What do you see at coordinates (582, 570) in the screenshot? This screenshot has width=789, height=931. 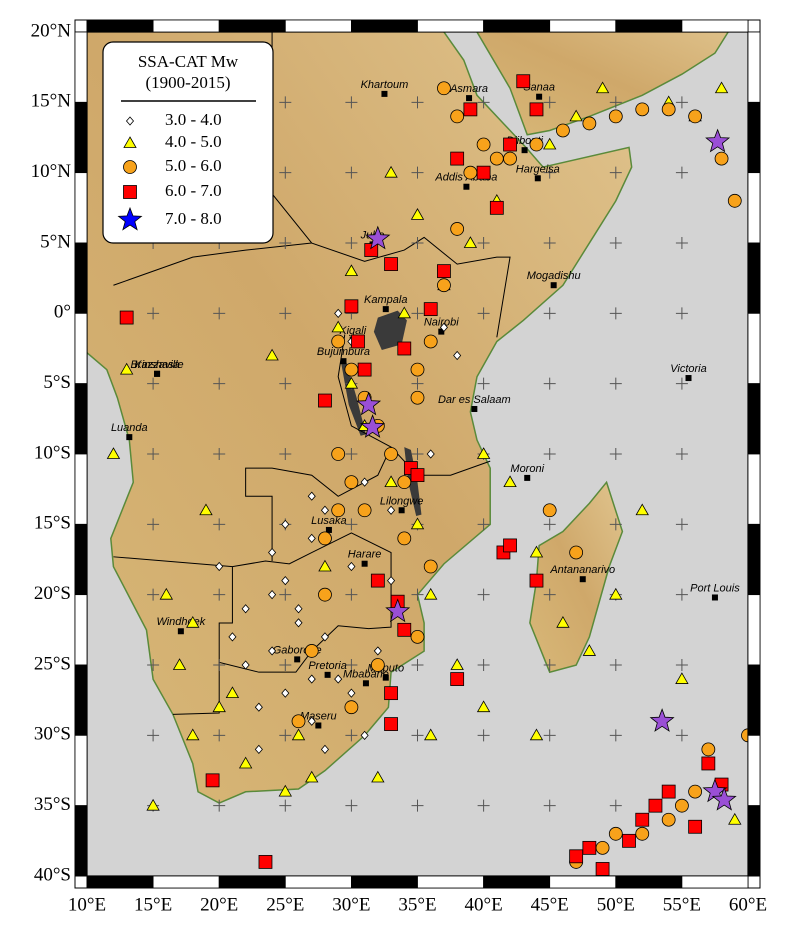 I see `city-label: Antananarivo` at bounding box center [582, 570].